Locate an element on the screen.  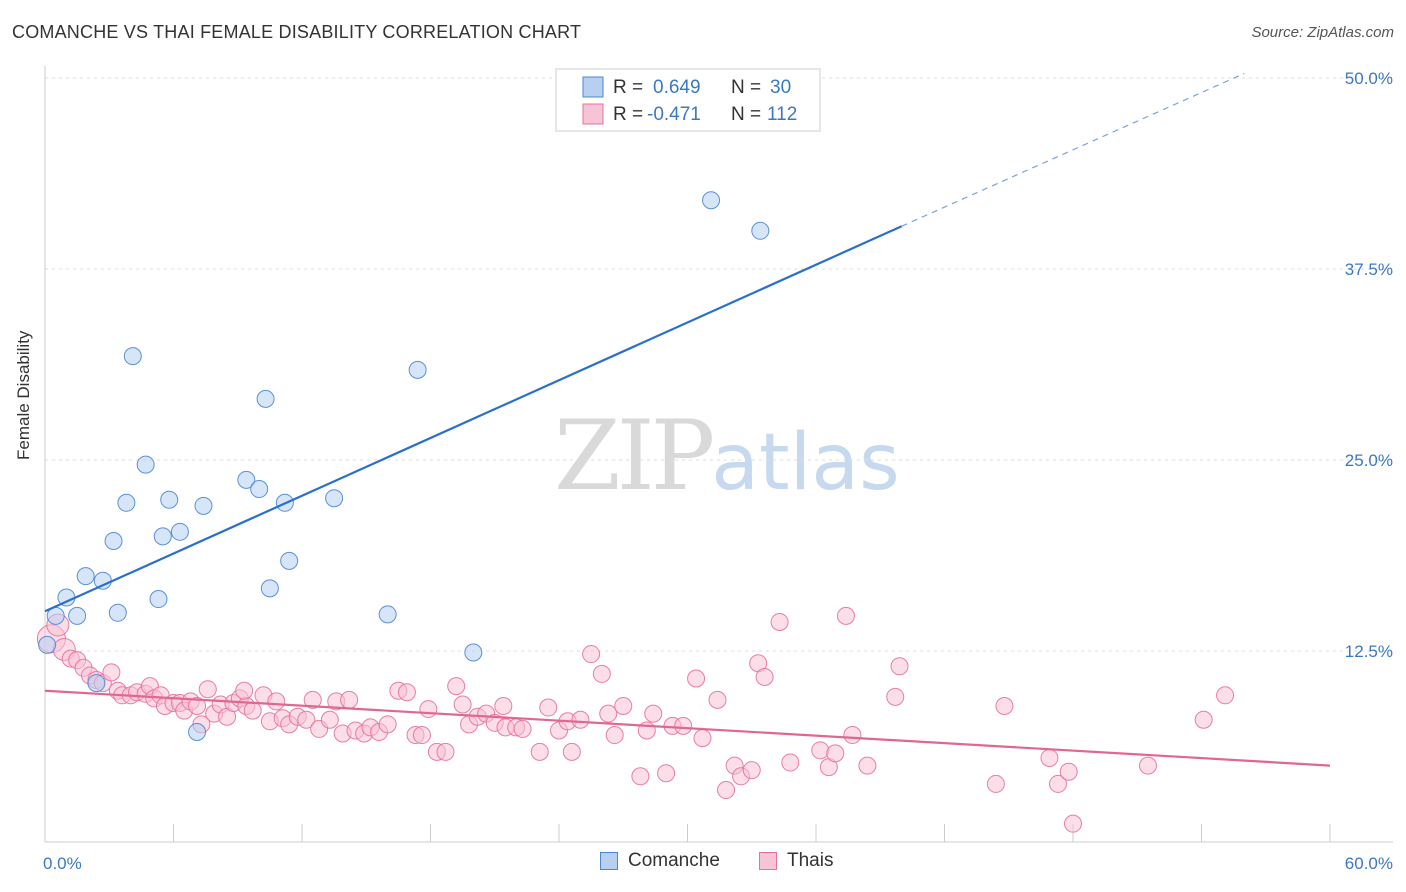
thais-legend-swatch is located at coordinates (593, 114).